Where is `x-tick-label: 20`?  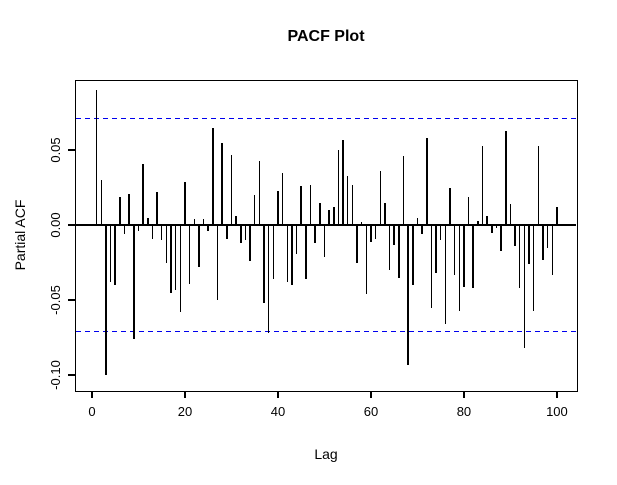
x-tick-label: 20 is located at coordinates (185, 411).